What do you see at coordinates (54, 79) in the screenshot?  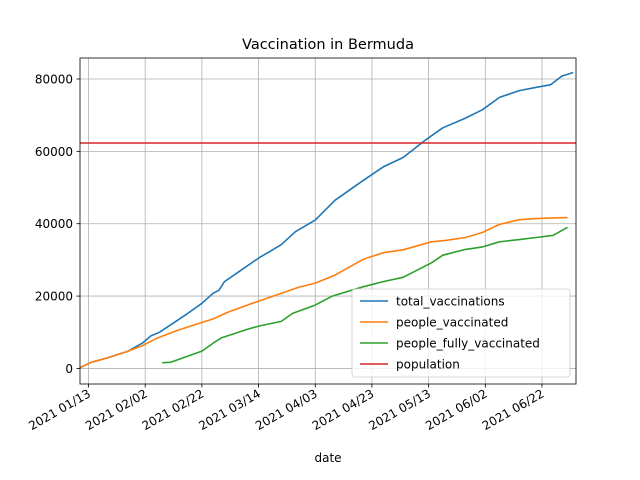 I see `y-tick-label: 80000` at bounding box center [54, 79].